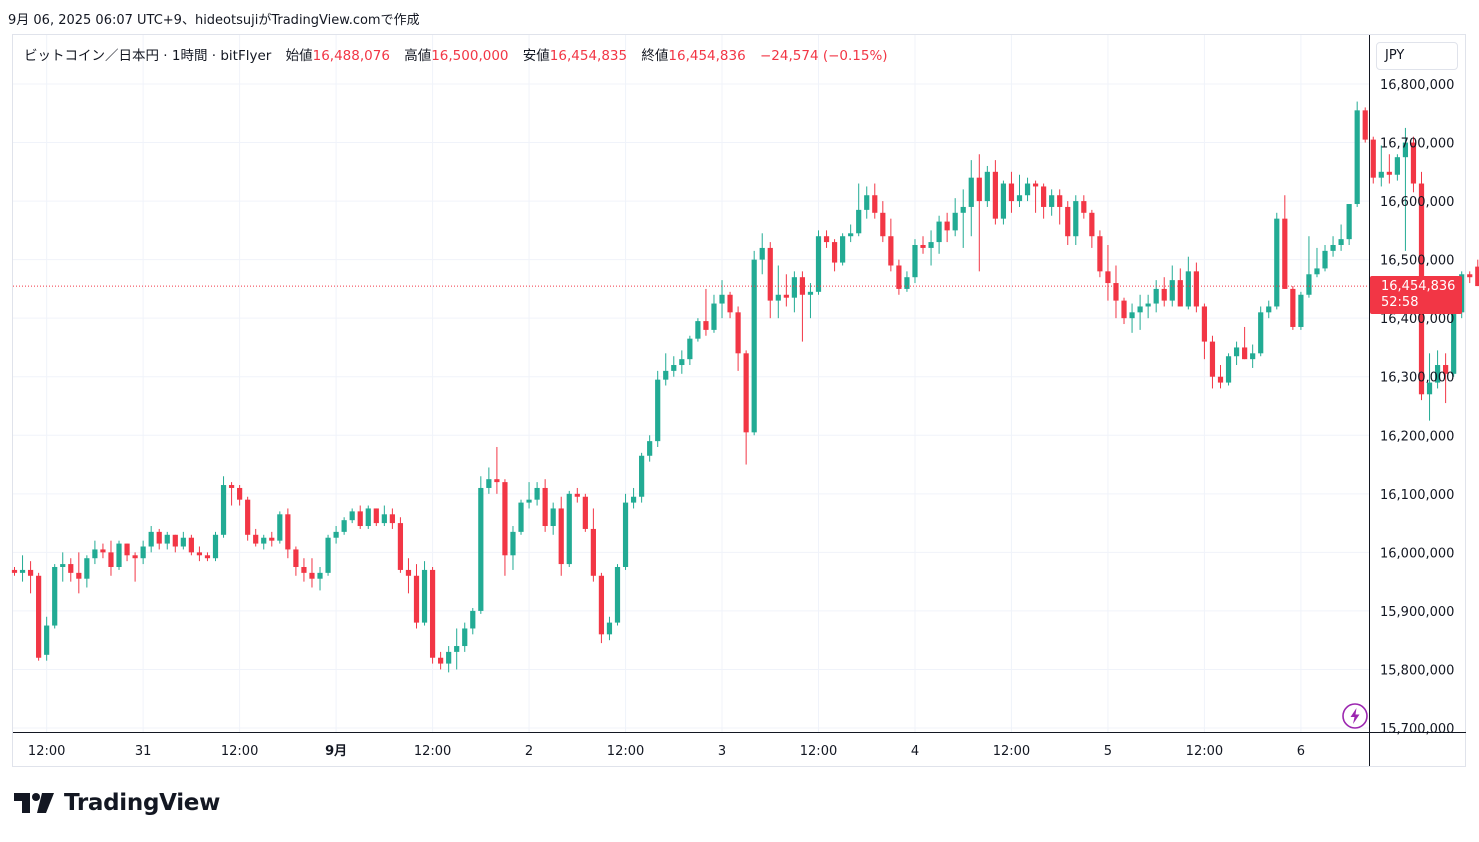 The height and width of the screenshot is (842, 1479). What do you see at coordinates (536, 56) in the screenshot?
I see `low-label: 安値` at bounding box center [536, 56].